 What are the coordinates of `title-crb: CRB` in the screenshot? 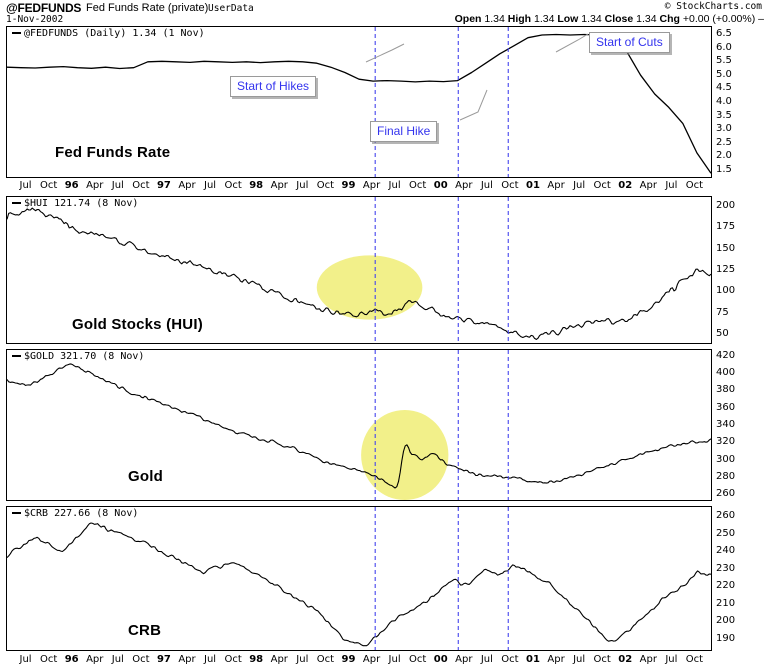 It's located at (145, 630).